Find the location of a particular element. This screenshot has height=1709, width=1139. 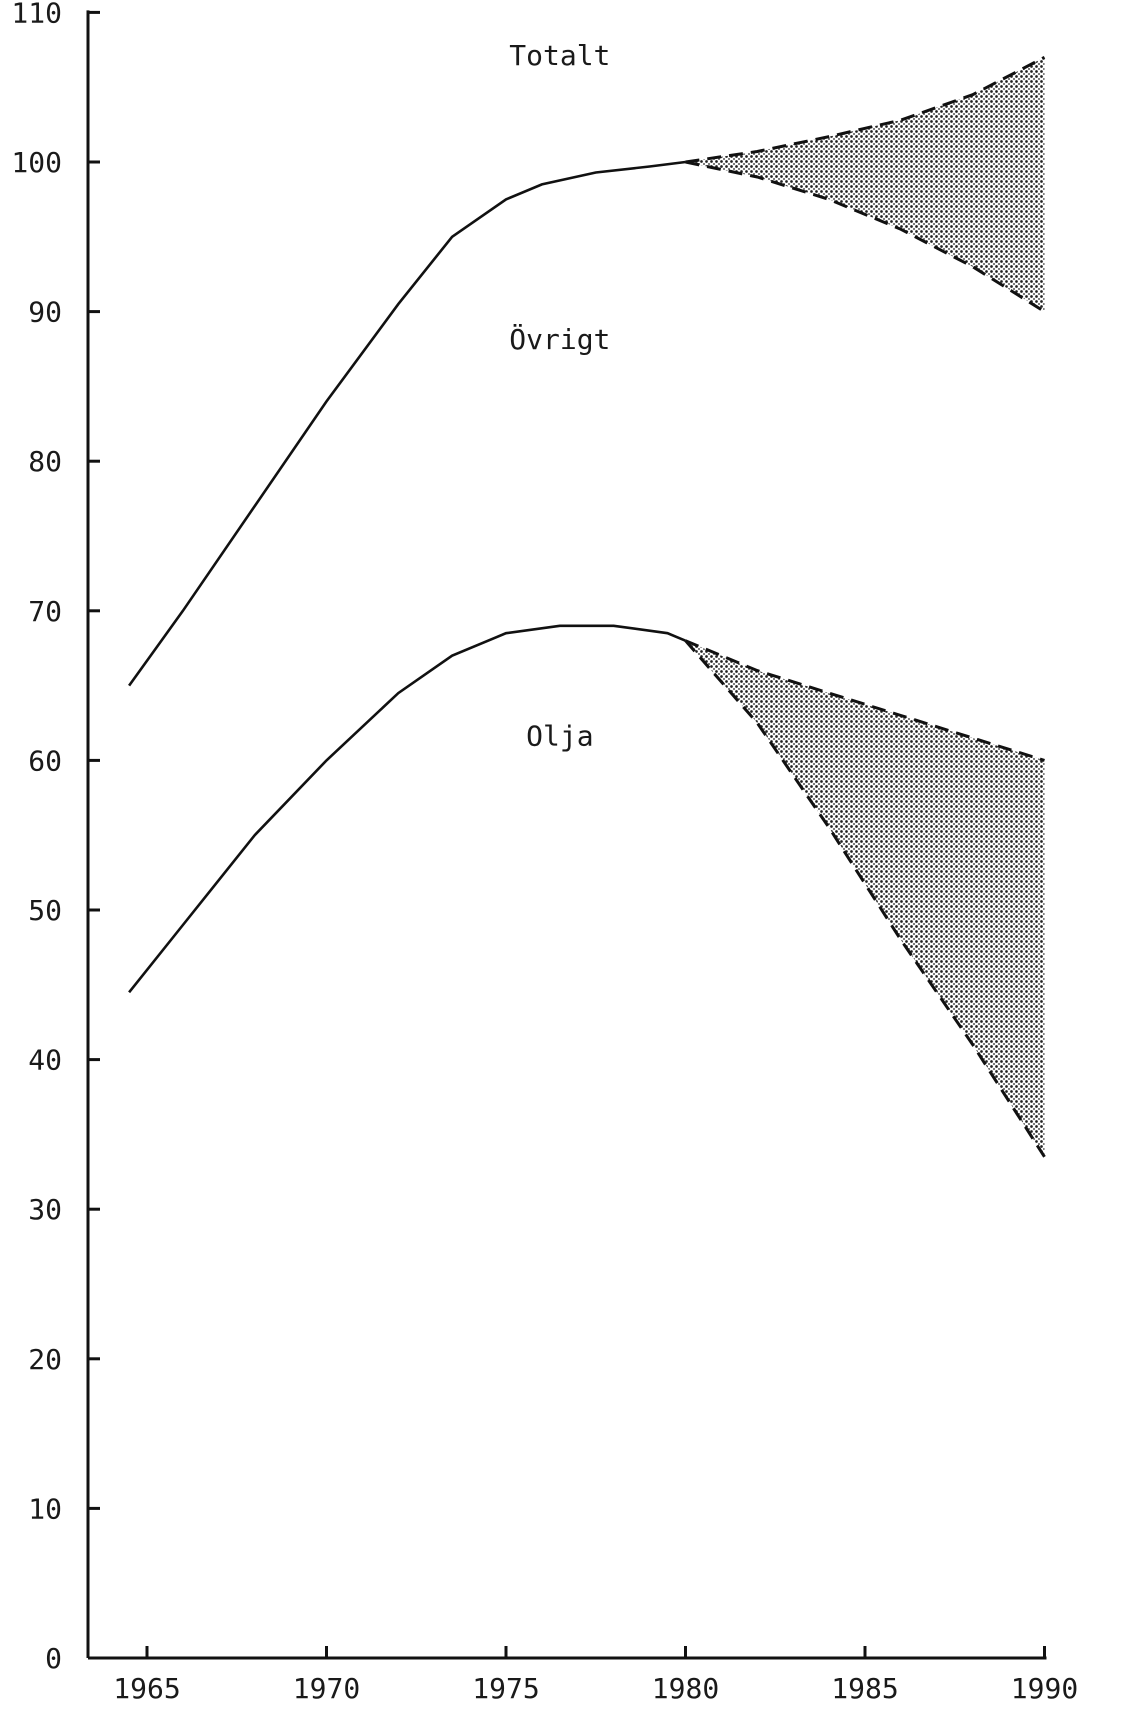

x-tick-label: 1965 is located at coordinates (146, 1688).